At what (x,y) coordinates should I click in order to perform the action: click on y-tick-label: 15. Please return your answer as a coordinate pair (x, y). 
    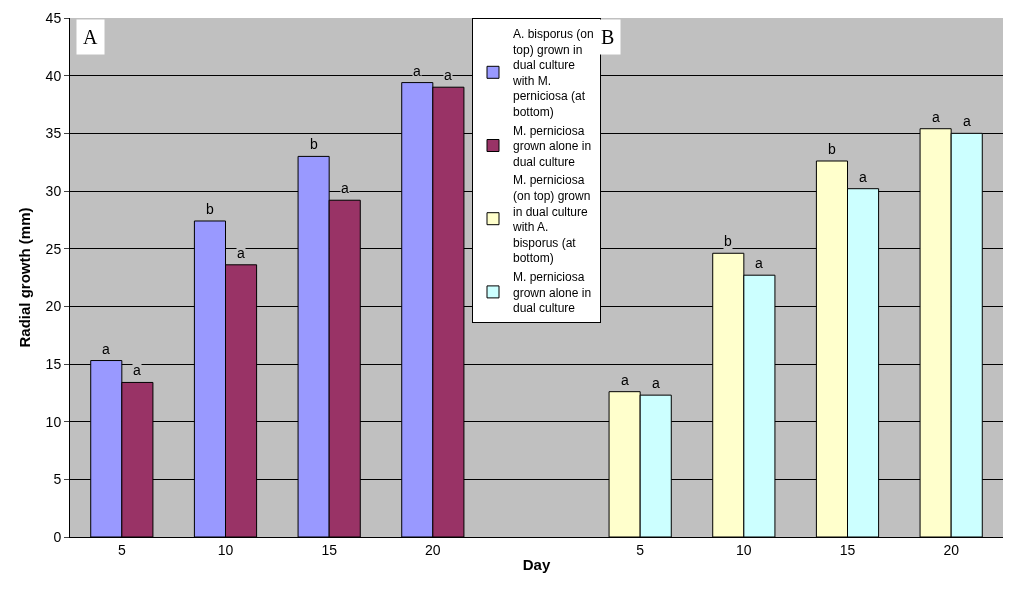
    Looking at the image, I should click on (53, 363).